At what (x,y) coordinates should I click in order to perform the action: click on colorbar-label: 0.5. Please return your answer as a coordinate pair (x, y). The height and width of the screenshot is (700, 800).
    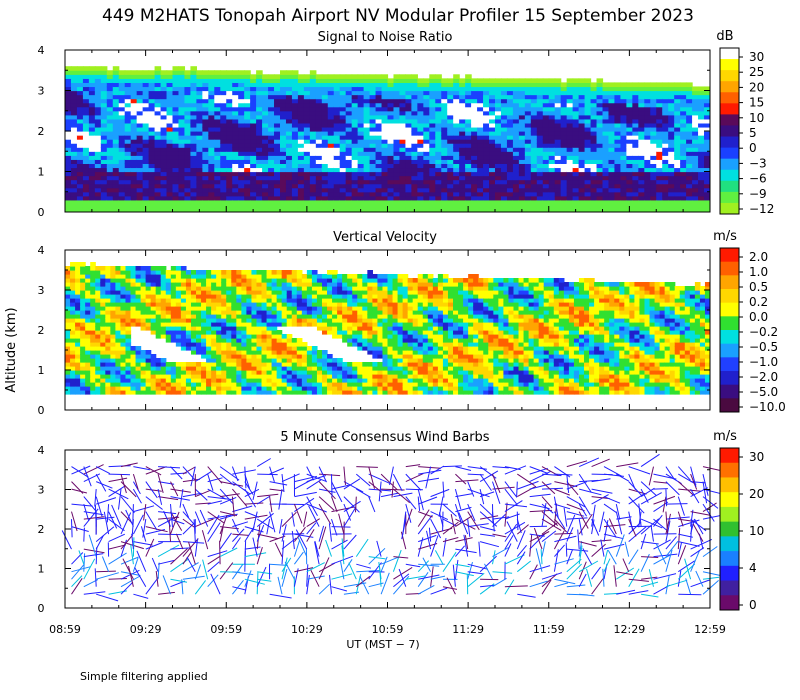
    Looking at the image, I should click on (758, 287).